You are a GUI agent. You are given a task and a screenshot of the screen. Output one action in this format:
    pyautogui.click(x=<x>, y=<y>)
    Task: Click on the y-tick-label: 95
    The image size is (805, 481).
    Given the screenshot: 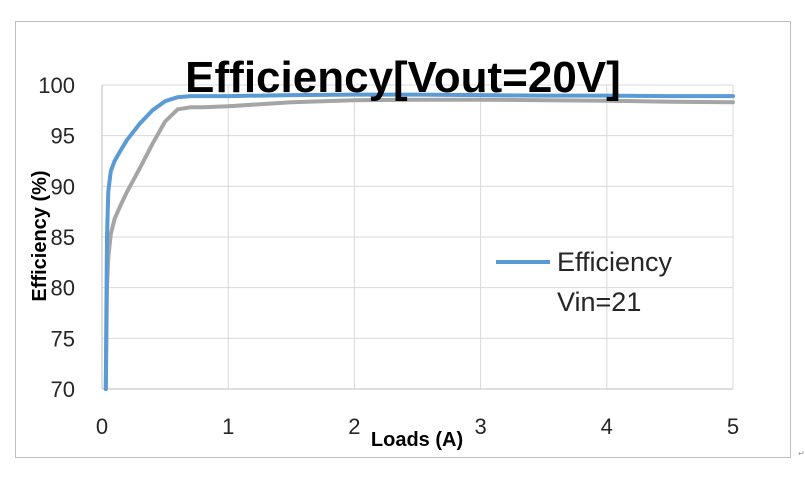 What is the action you would take?
    pyautogui.click(x=63, y=136)
    